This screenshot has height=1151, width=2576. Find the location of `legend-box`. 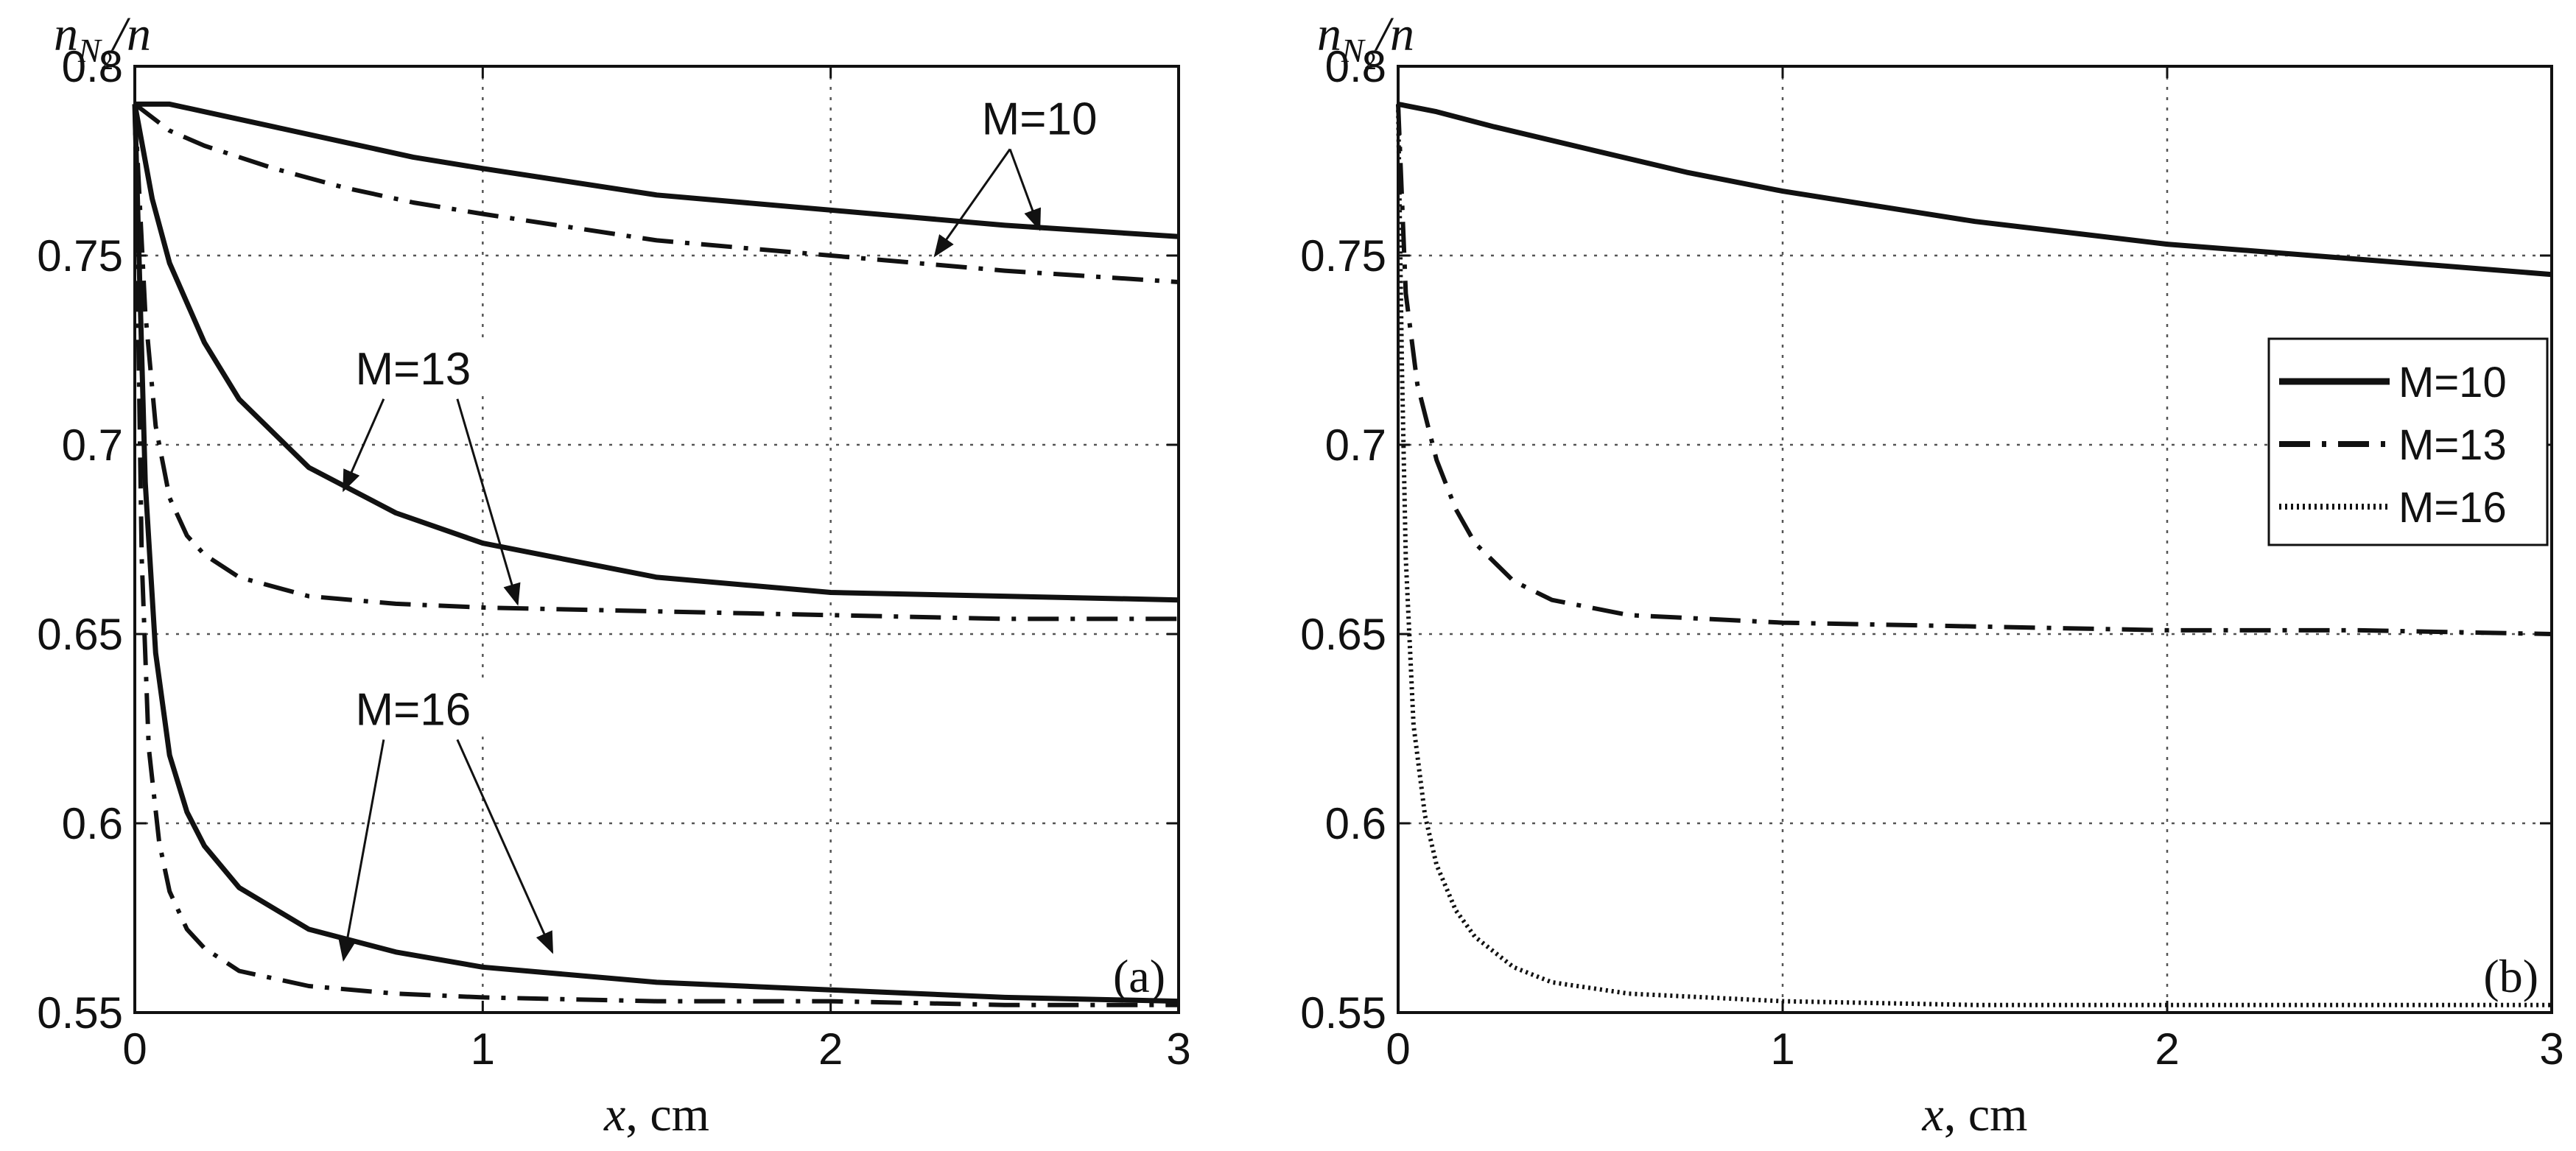

legend-box is located at coordinates (2408, 441).